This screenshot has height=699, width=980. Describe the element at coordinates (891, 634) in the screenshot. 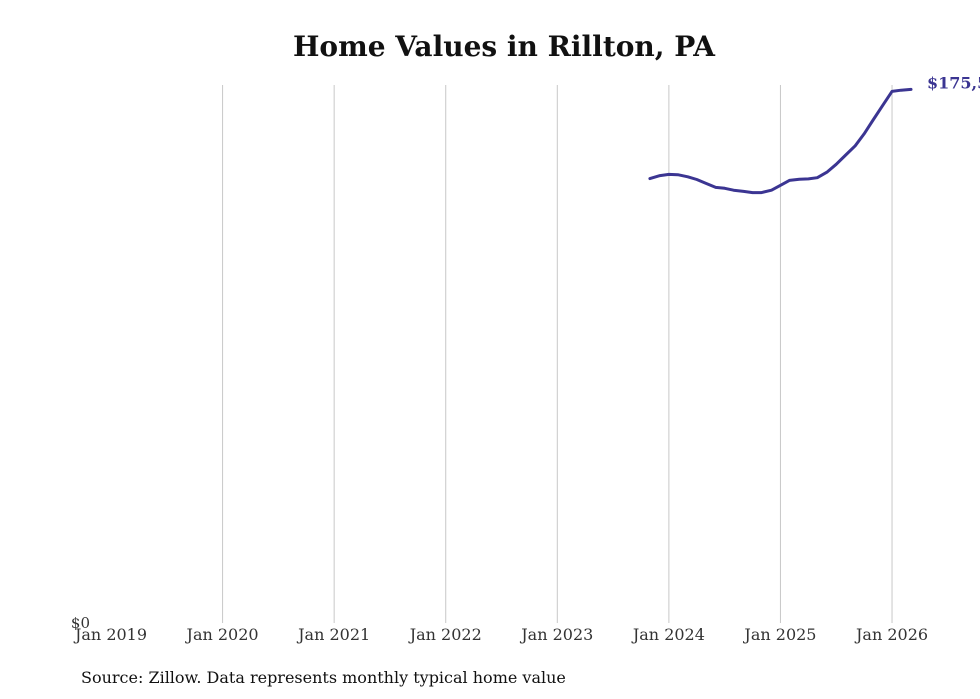

I see `x-tick-label: Jan 2026` at that location.